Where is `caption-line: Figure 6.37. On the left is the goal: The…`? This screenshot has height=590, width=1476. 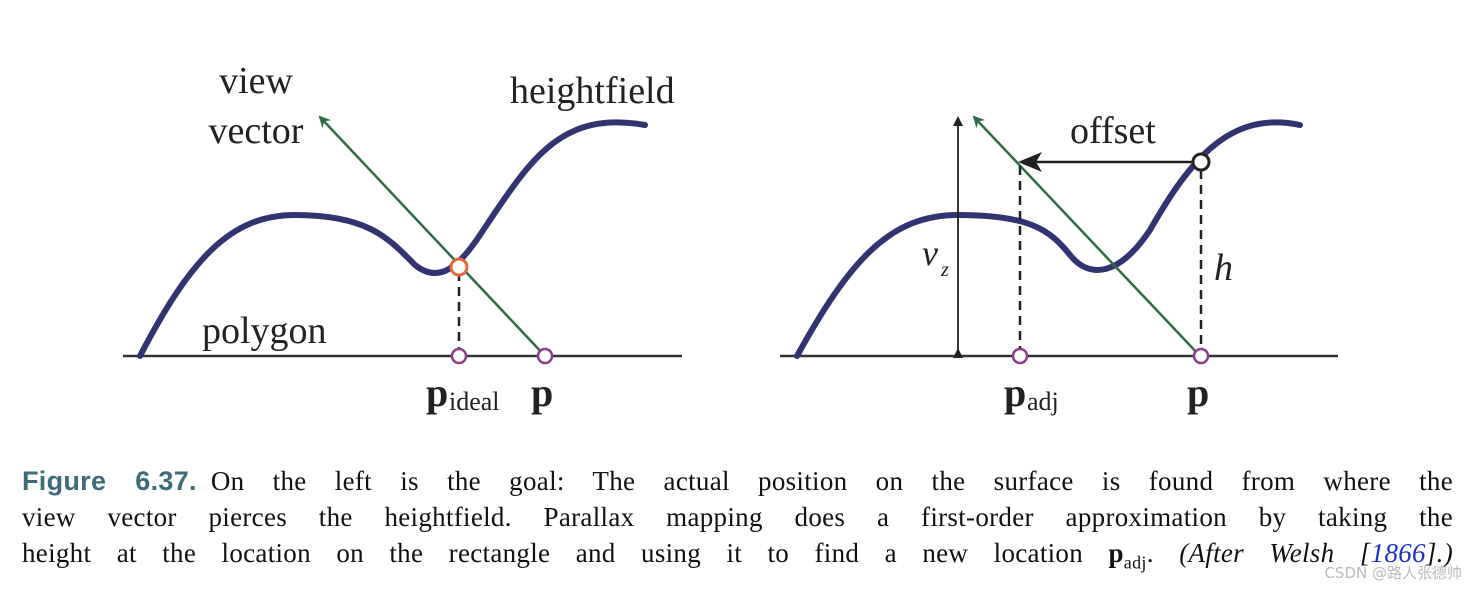 caption-line: Figure 6.37. On the left is the goal: The… is located at coordinates (737, 481).